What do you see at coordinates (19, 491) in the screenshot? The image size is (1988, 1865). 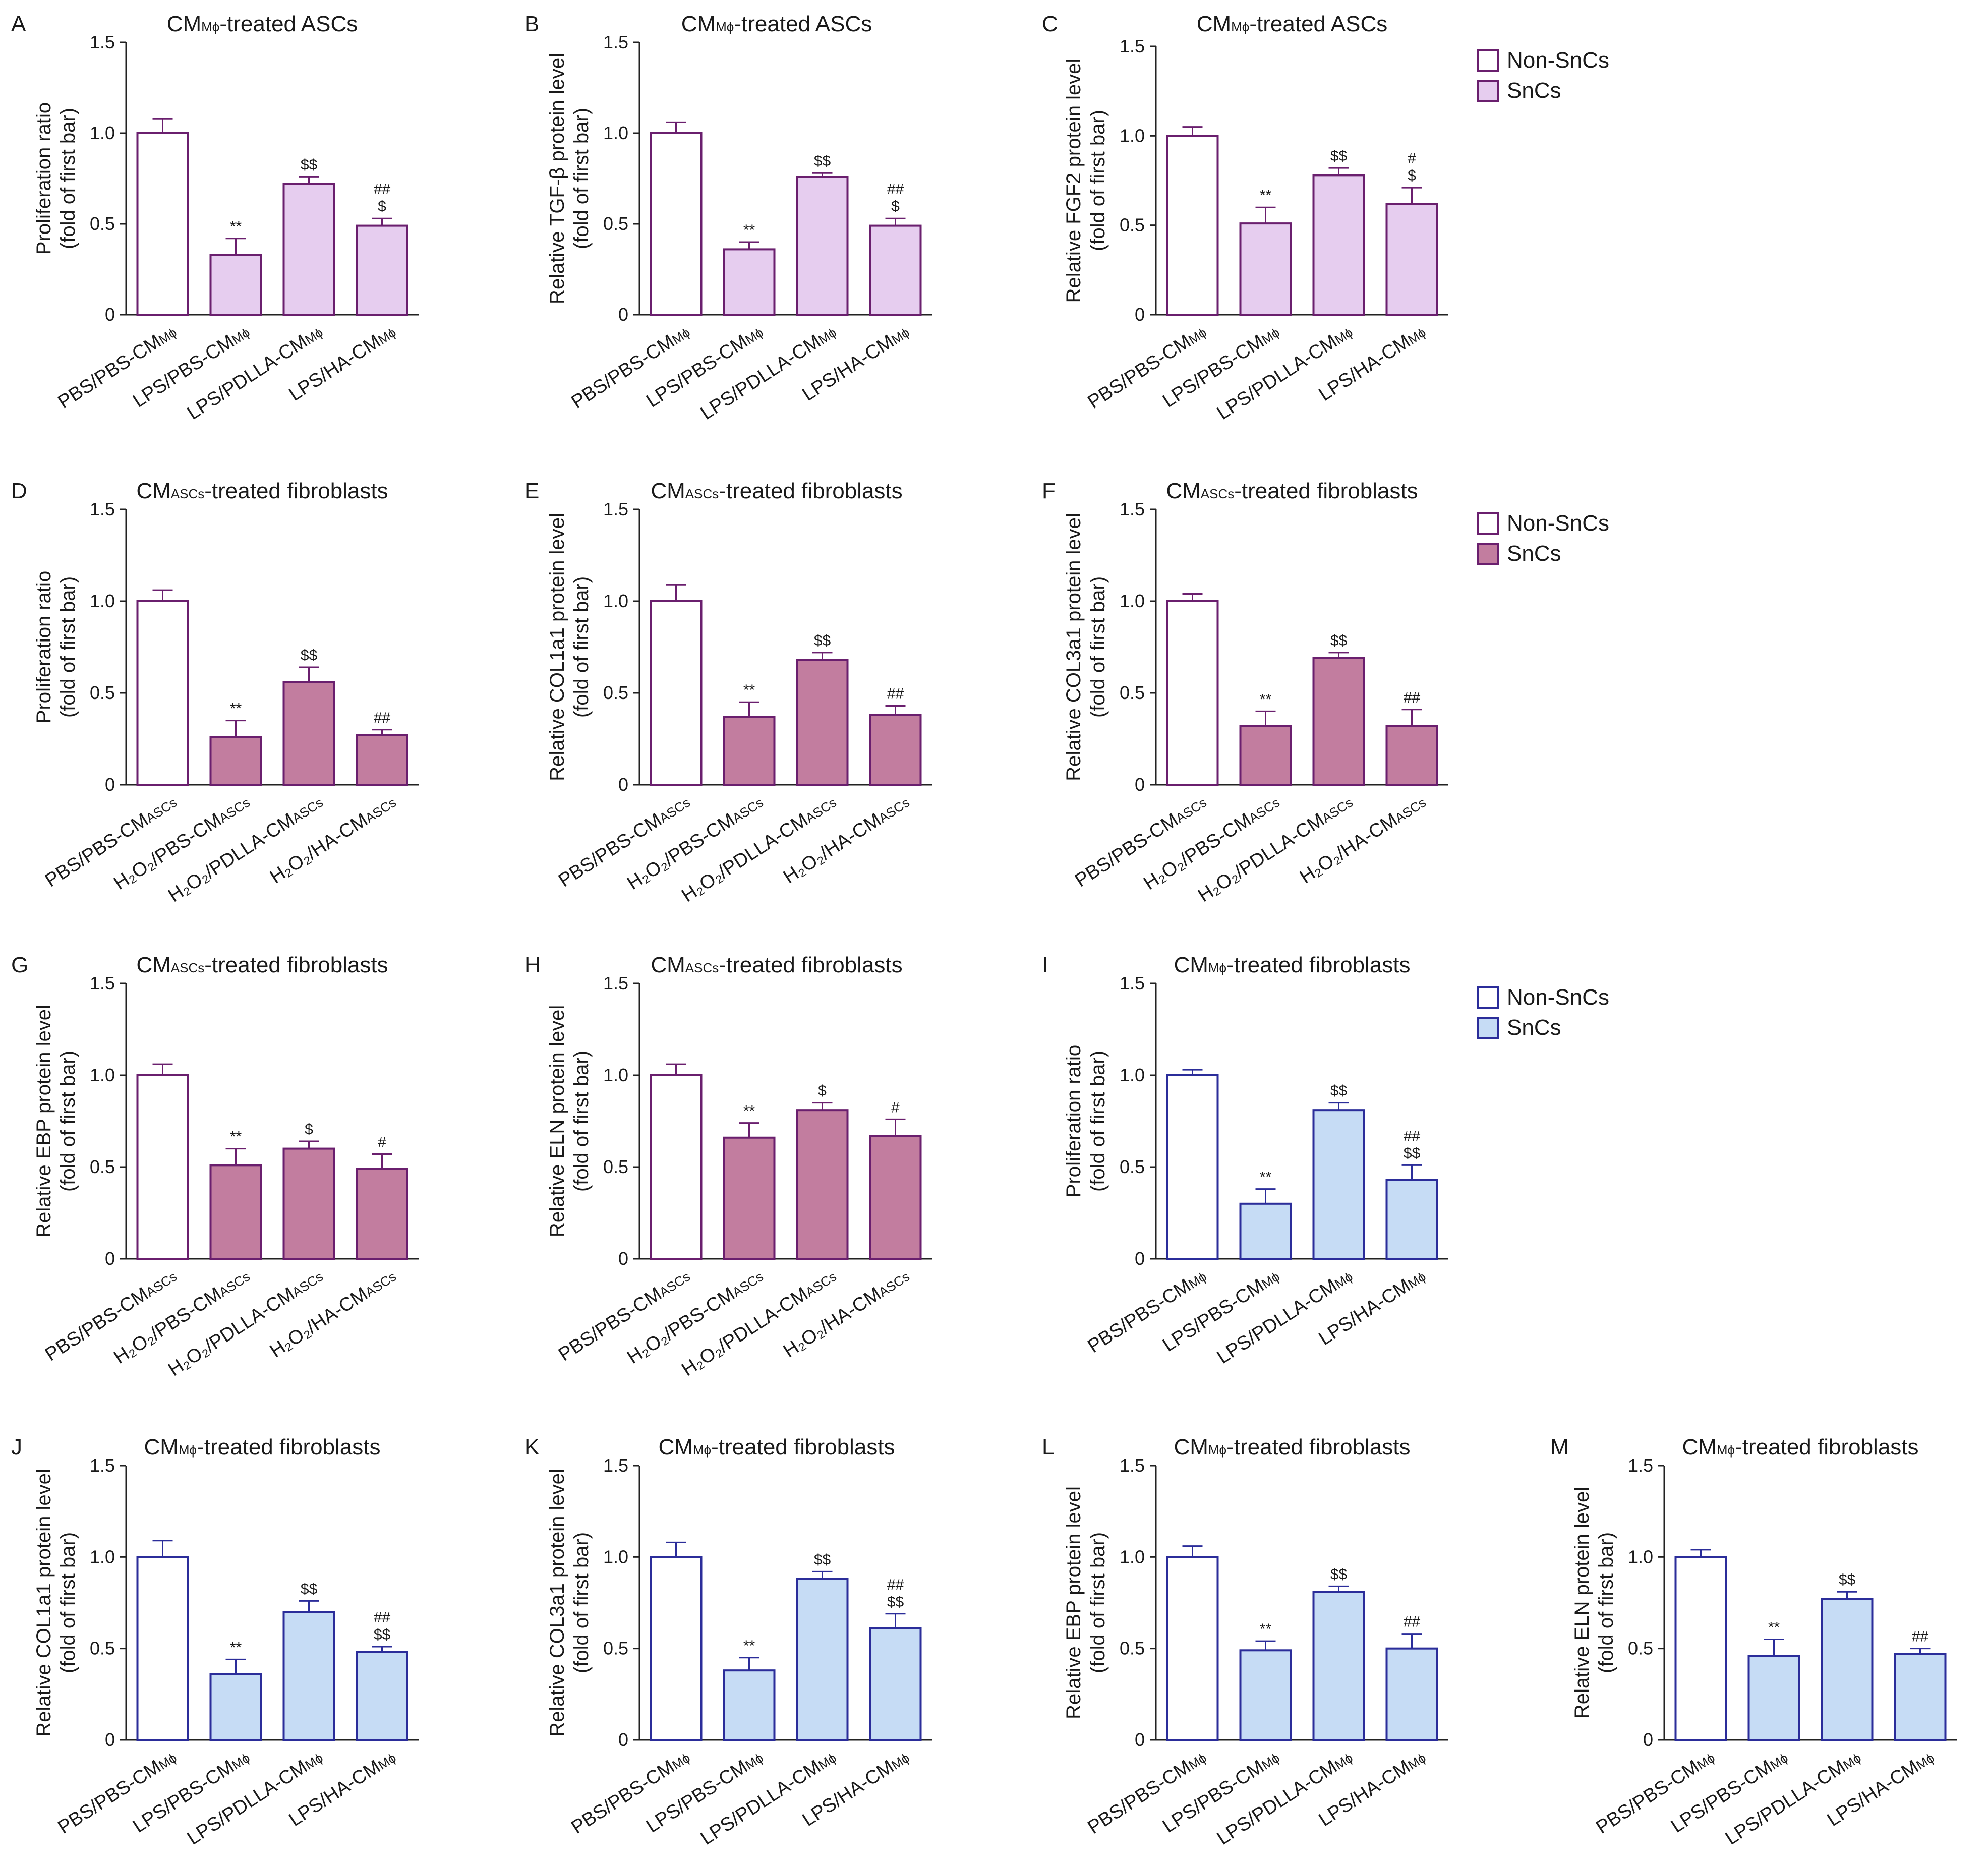 I see `panel-letter: D` at bounding box center [19, 491].